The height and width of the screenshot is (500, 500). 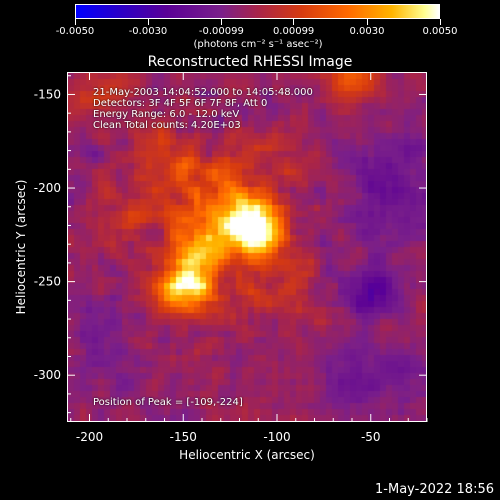 I want to click on colorbar-tick-label: 0.00099, so click(x=293, y=31).